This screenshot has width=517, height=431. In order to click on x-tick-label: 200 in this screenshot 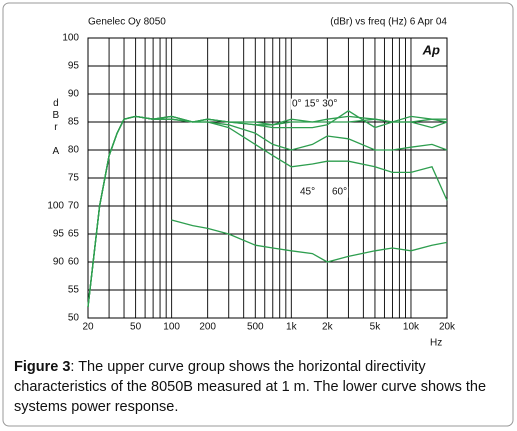, I will do `click(207, 327)`.